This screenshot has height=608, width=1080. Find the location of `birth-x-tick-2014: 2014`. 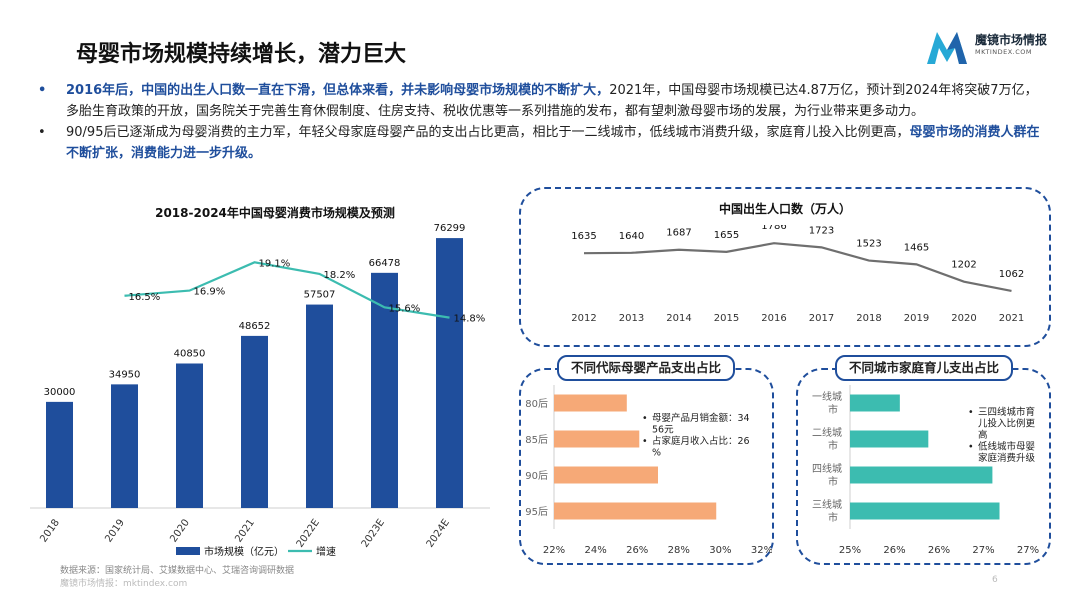

birth-x-tick-2014: 2014 is located at coordinates (678, 318).